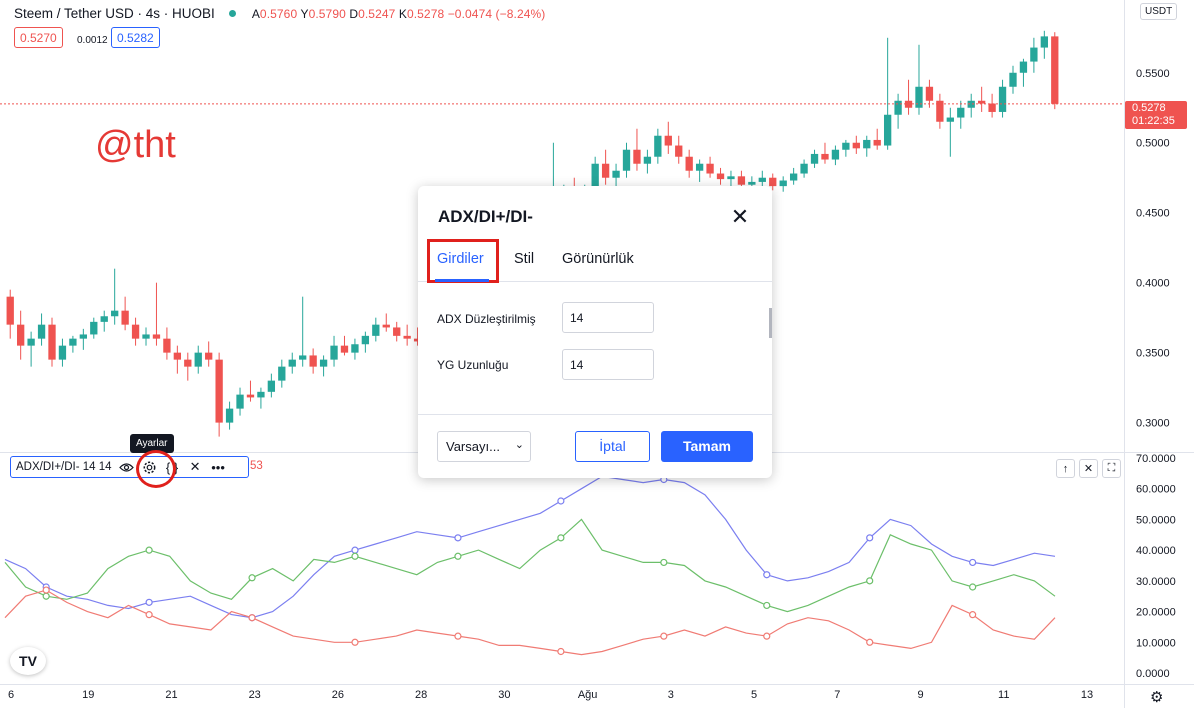  I want to click on watermark-text: @tht, so click(135, 145).